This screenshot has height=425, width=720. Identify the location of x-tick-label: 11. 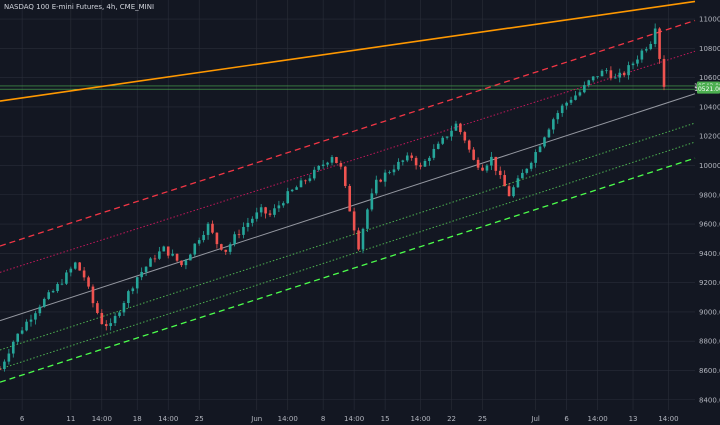
(70, 419).